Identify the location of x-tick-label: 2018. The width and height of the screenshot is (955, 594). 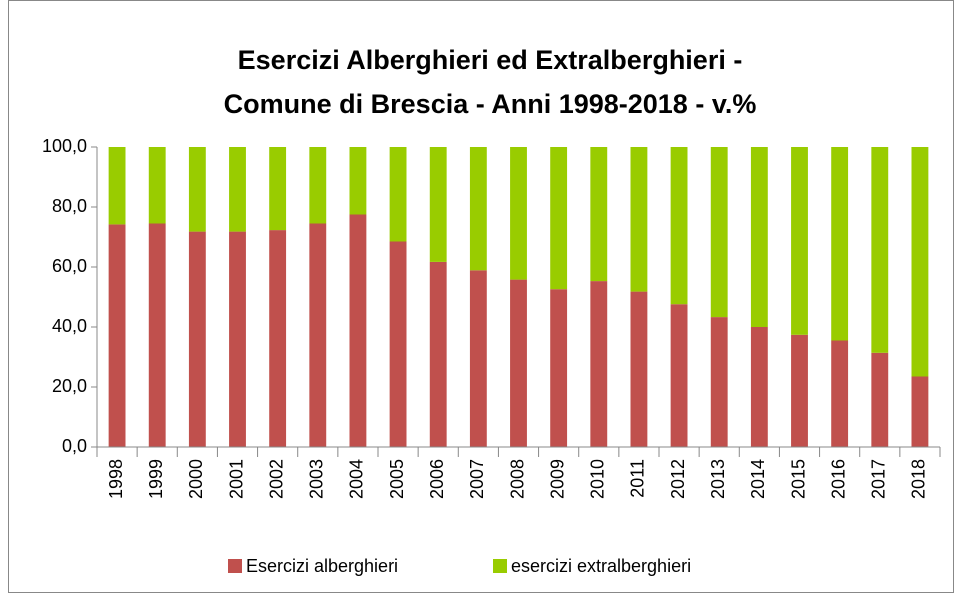
(919, 479).